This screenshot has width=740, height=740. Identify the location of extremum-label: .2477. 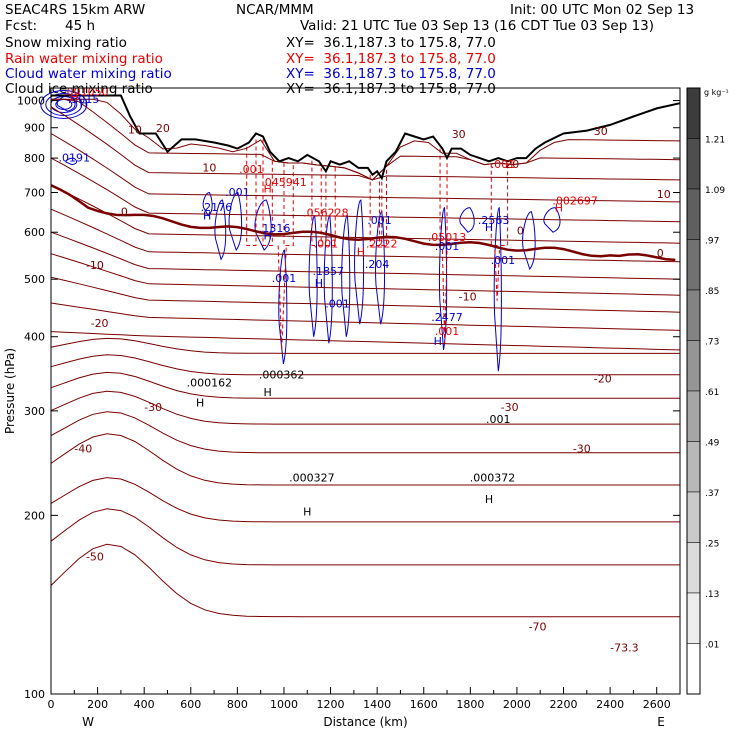
(447, 317).